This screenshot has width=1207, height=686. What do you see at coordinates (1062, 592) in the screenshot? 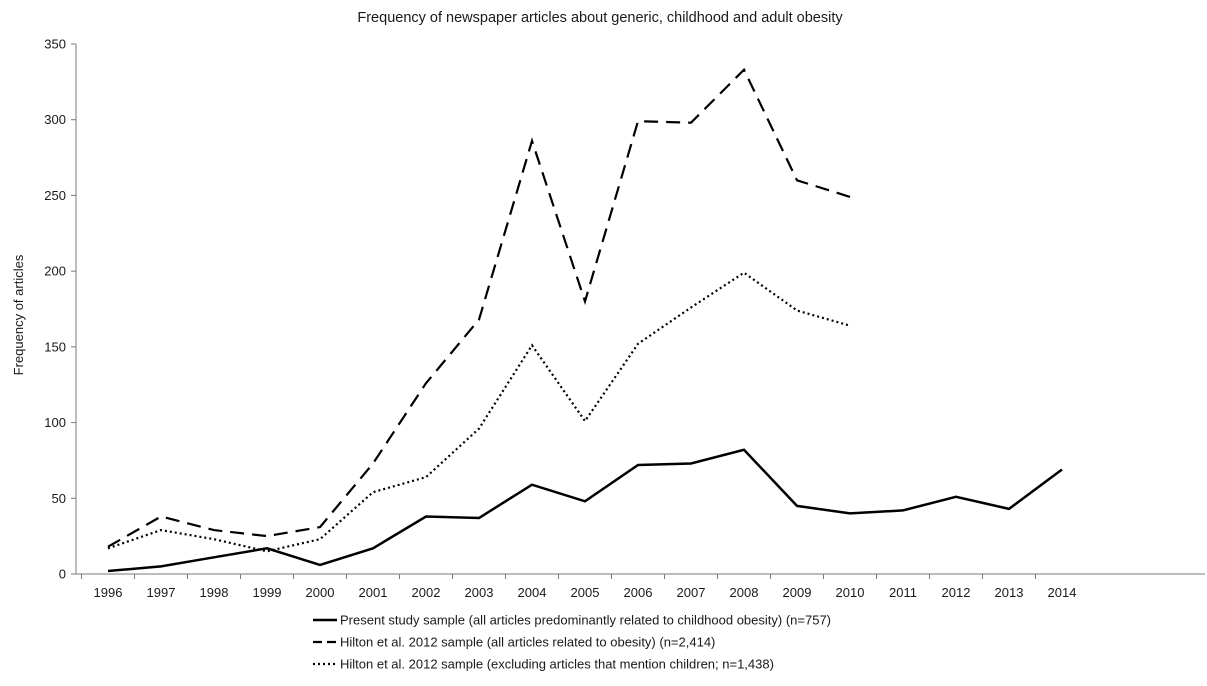
I see `x-tick-label: 2014` at bounding box center [1062, 592].